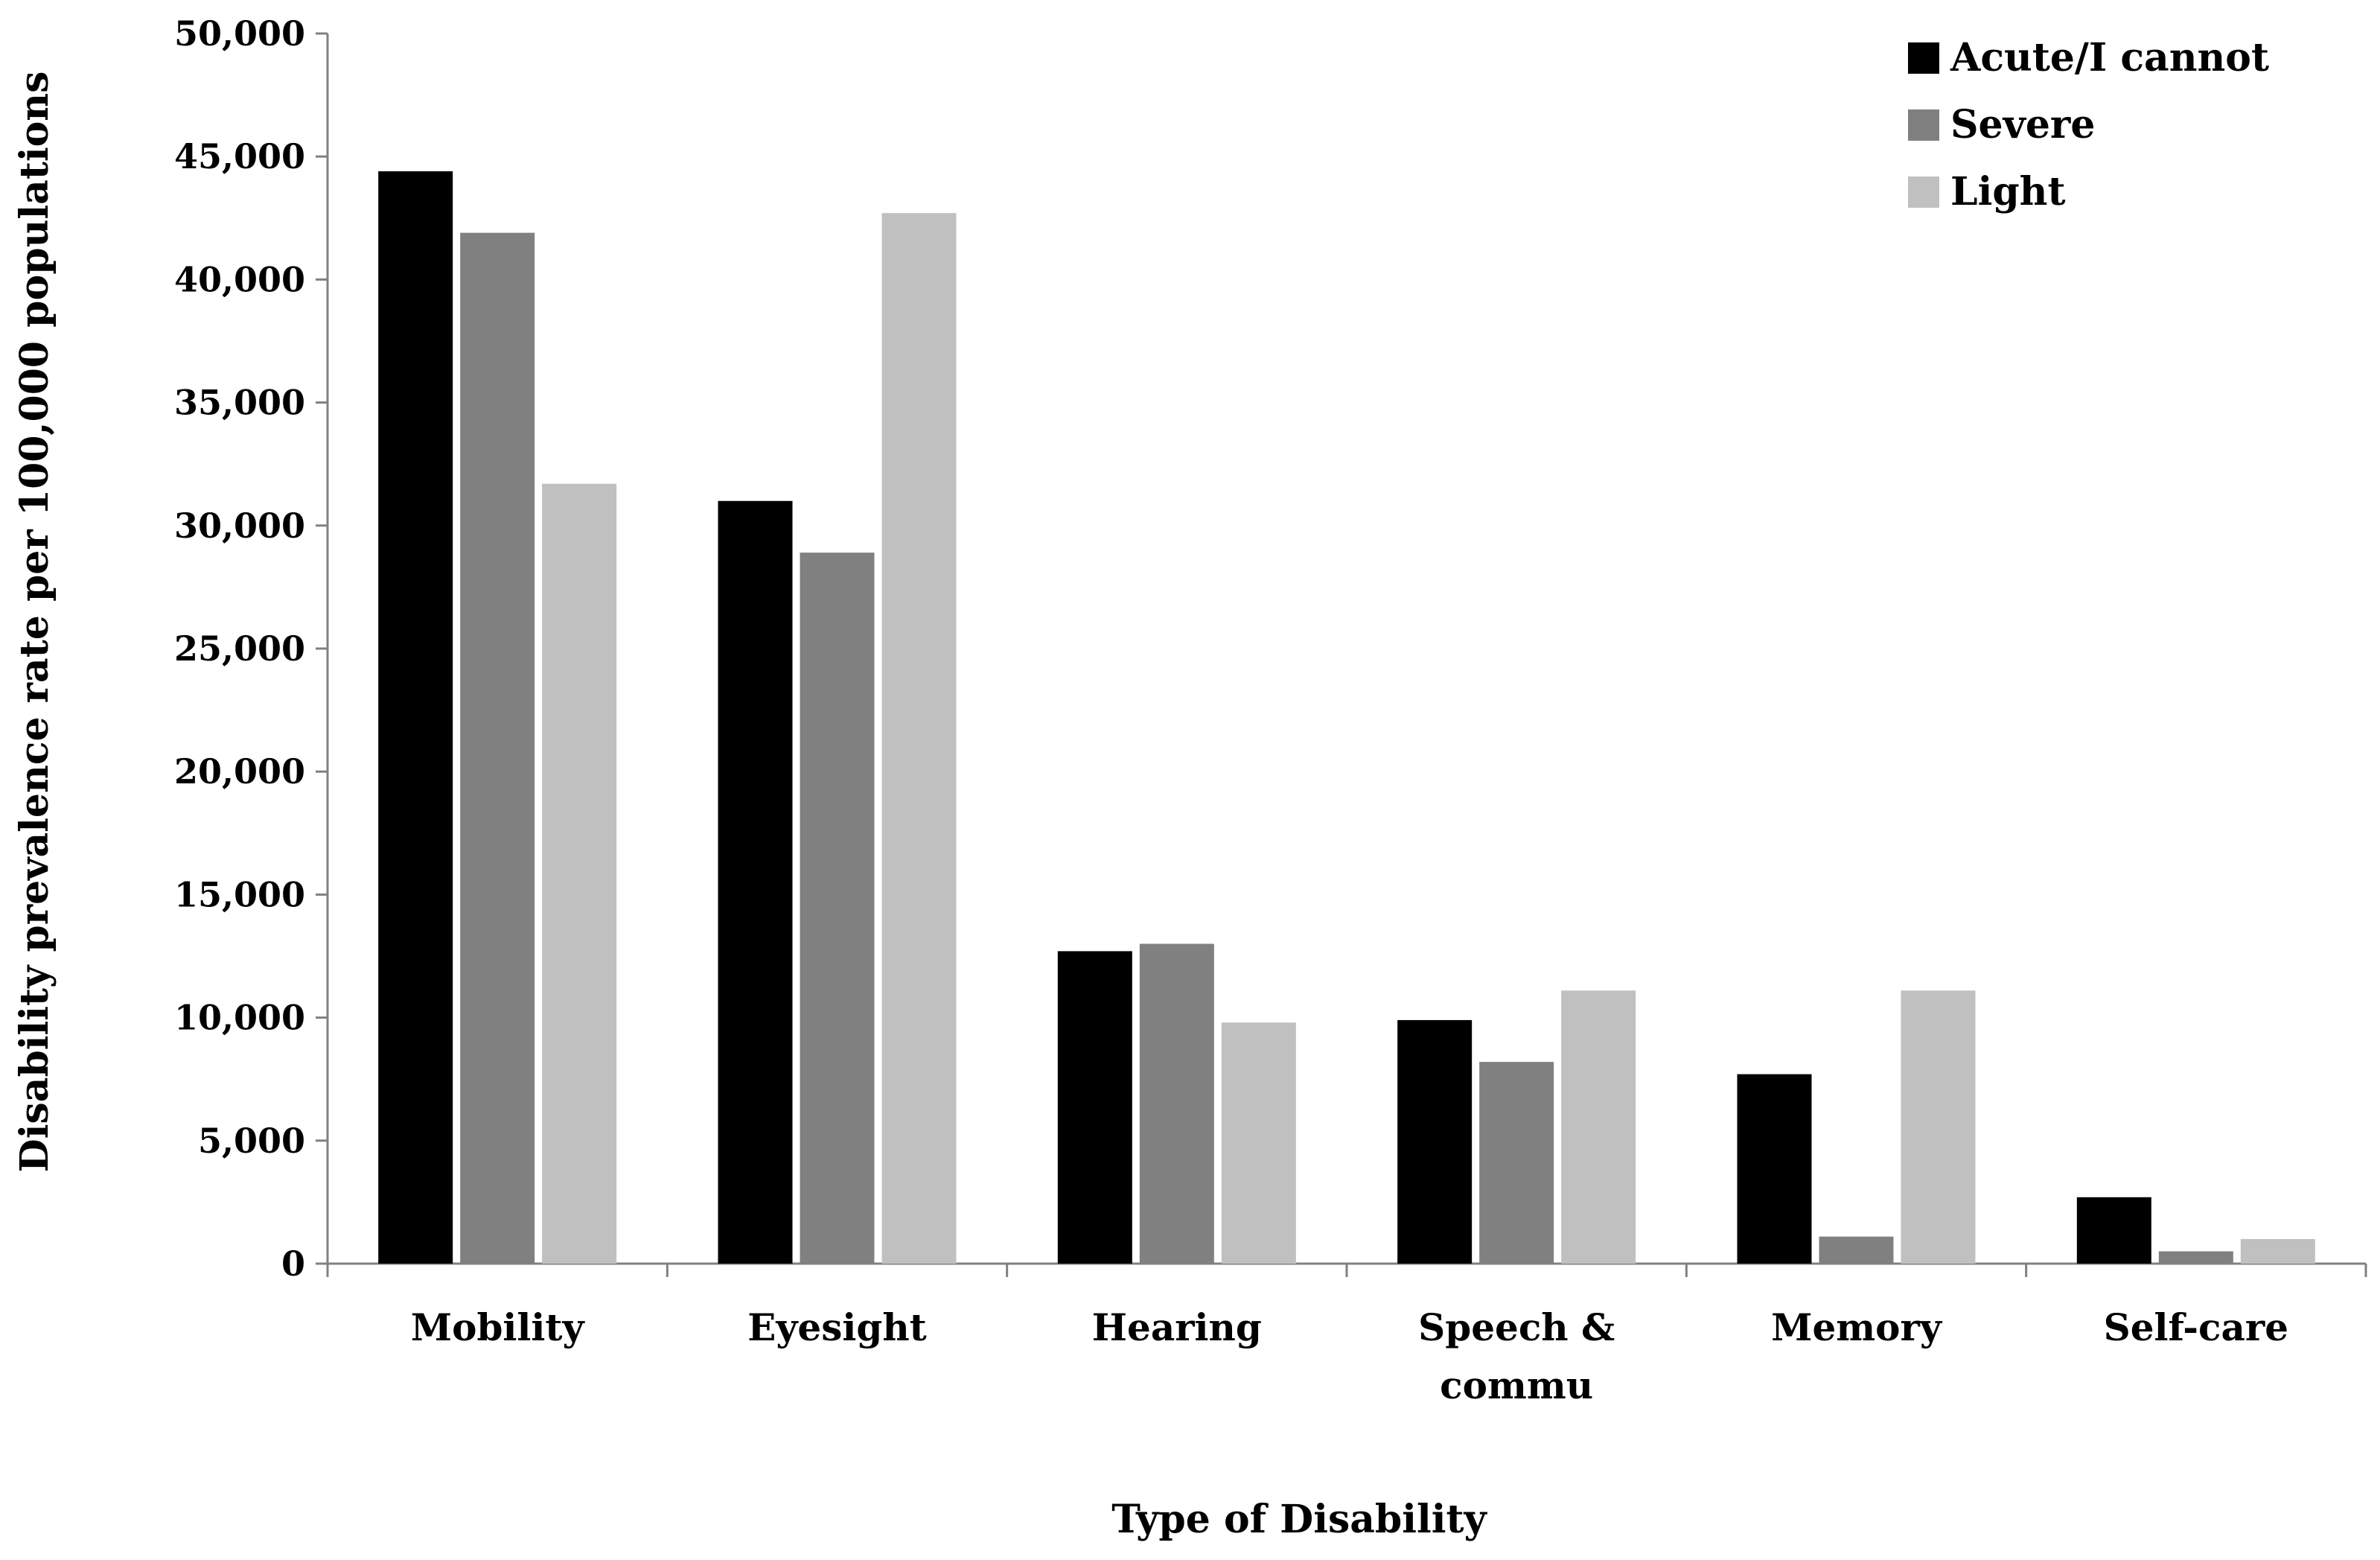  Describe the element at coordinates (293, 1264) in the screenshot. I see `y-tick-label: 0` at that location.